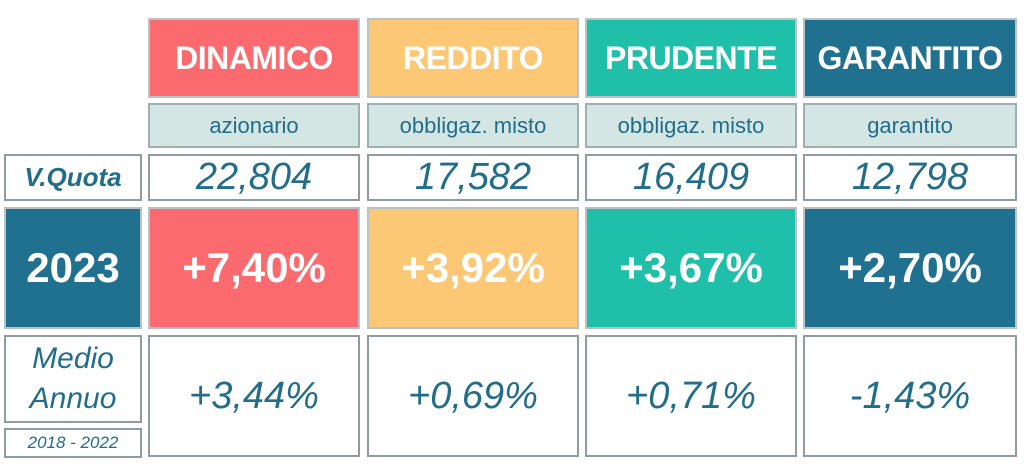 This screenshot has height=466, width=1024. I want to click on return-2023-dinamico: +7,40%, so click(254, 268).